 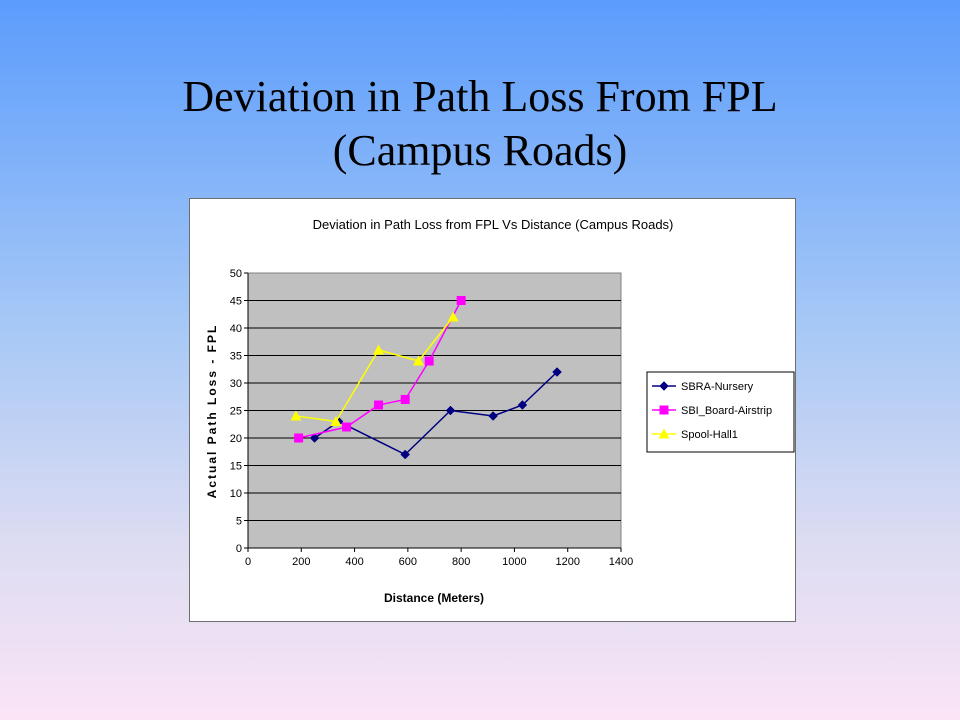 I want to click on y-tick-label: 40, so click(x=236, y=329).